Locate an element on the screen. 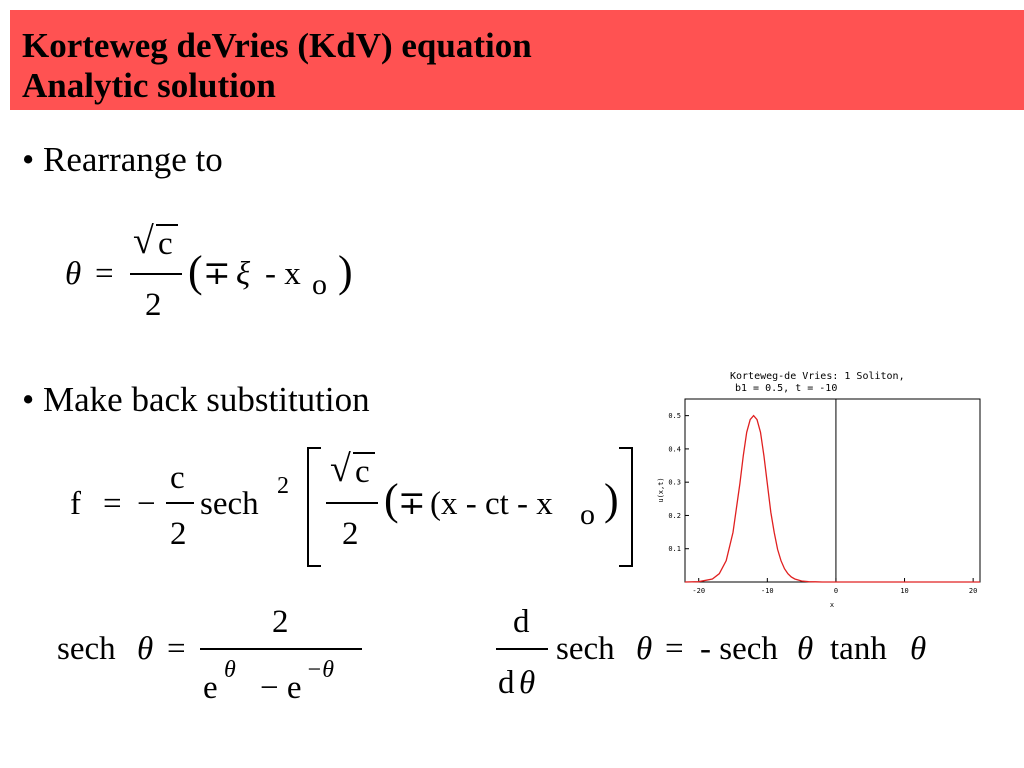 The image size is (1024, 768). x-tick-label: 0 is located at coordinates (836, 591).